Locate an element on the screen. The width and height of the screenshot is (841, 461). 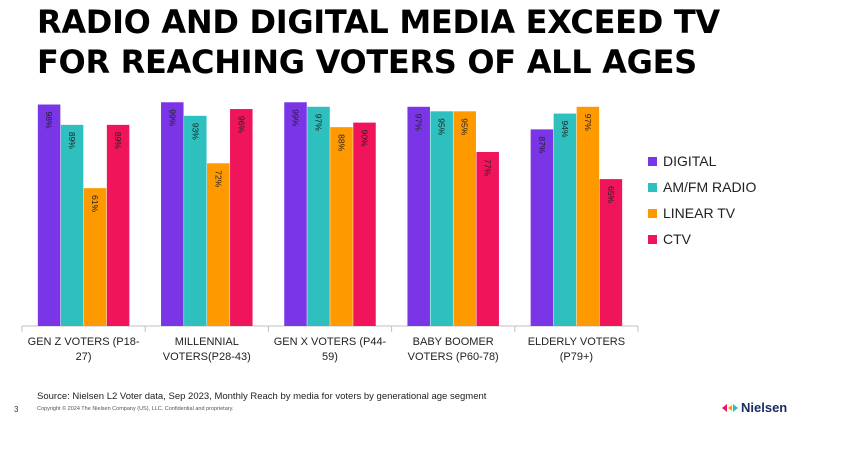
category-label: 59) is located at coordinates (330, 357).